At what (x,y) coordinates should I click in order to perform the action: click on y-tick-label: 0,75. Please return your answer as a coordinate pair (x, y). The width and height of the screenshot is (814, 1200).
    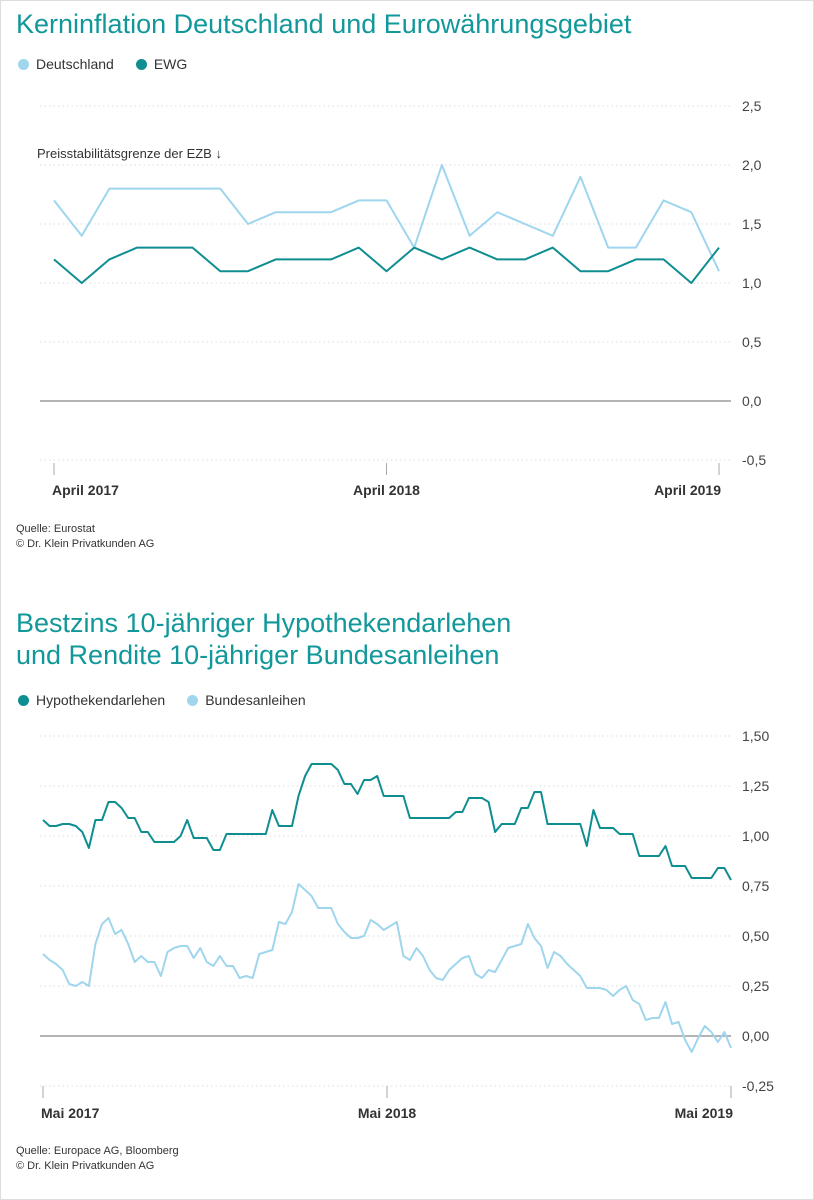
    Looking at the image, I should click on (755, 886).